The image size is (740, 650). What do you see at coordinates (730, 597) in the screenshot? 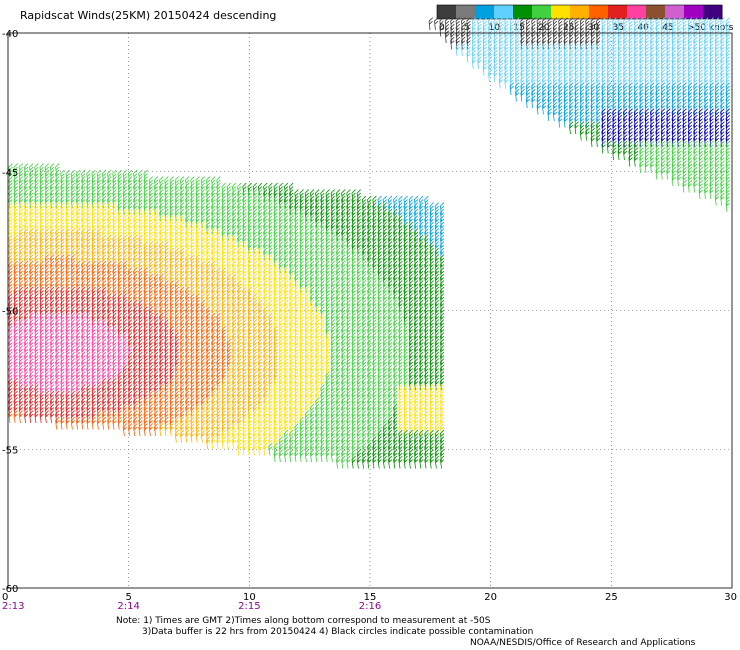
I see `x-tick-label: 30` at bounding box center [730, 597].